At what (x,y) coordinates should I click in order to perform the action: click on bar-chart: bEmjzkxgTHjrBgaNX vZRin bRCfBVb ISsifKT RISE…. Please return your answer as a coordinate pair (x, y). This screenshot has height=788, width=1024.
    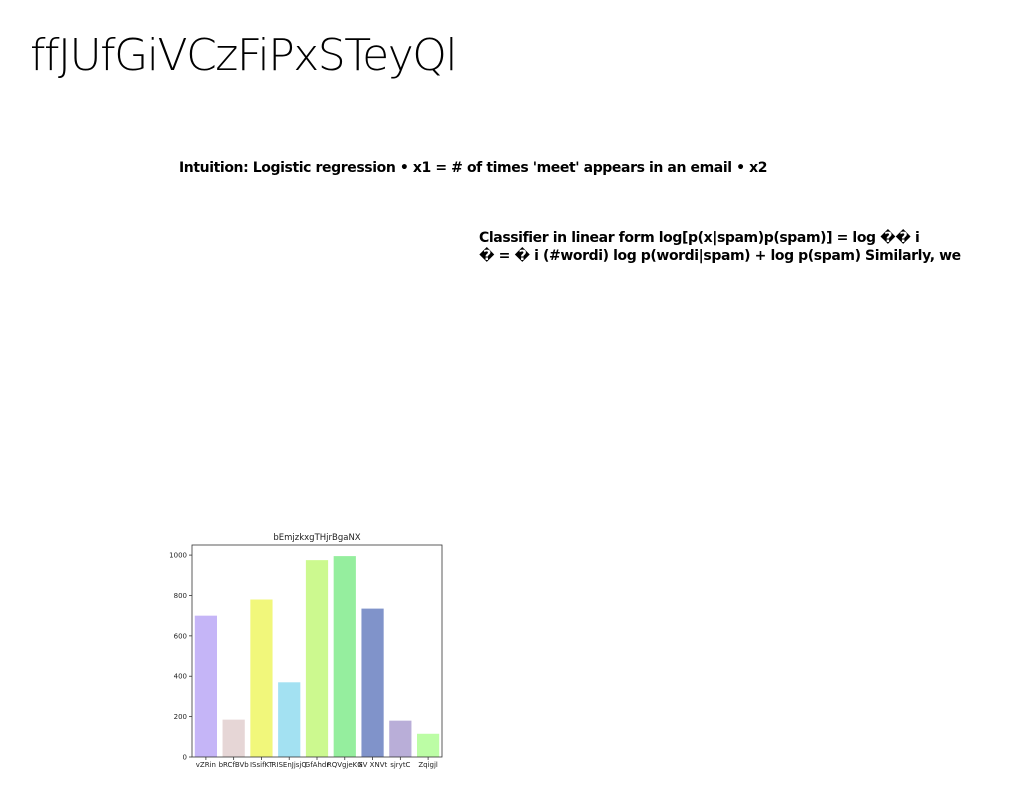
    Looking at the image, I should click on (305, 653).